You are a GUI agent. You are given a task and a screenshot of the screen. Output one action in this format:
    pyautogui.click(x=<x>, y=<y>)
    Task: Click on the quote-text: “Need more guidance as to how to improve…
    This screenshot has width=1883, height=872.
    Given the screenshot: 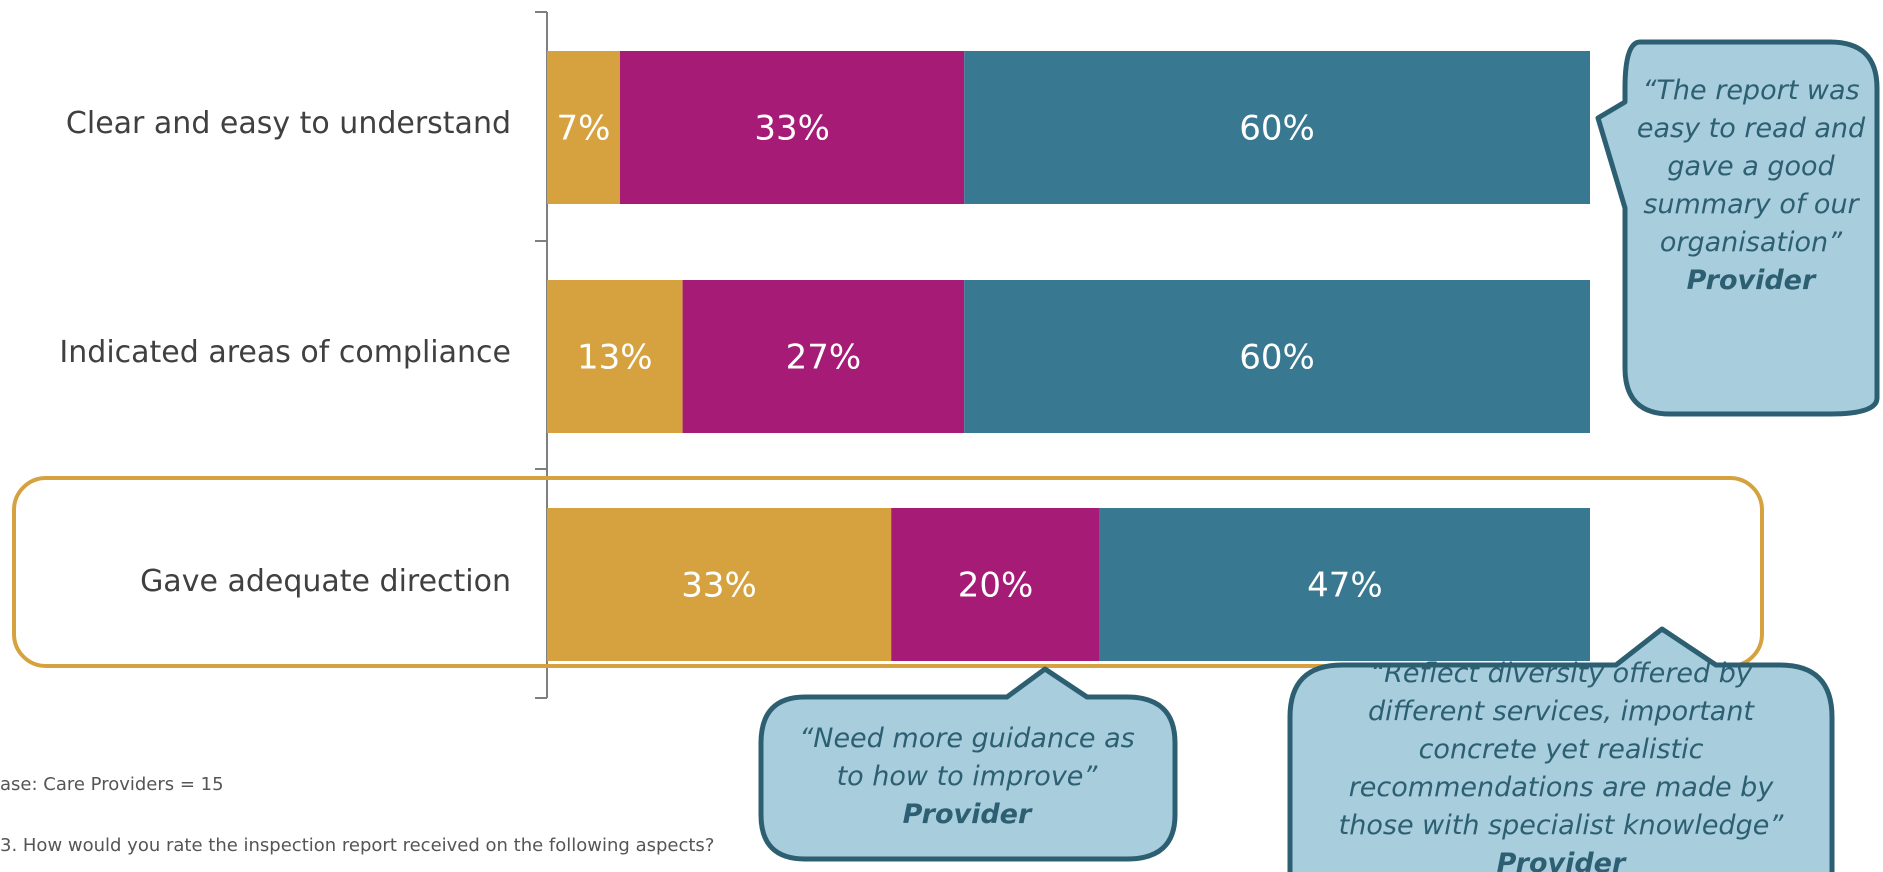 What is the action you would take?
    pyautogui.click(x=967, y=777)
    